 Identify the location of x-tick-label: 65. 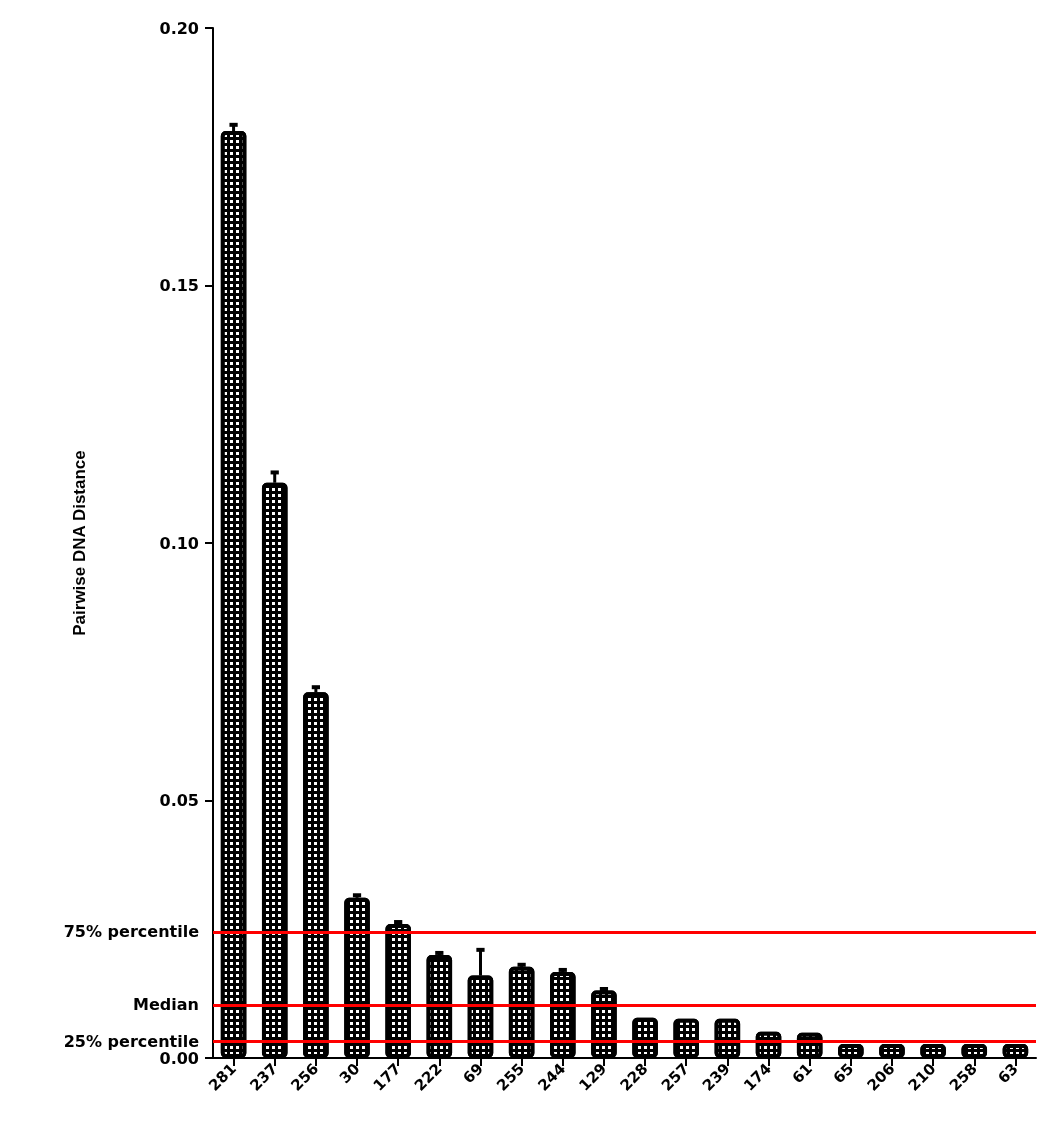
(843, 1073).